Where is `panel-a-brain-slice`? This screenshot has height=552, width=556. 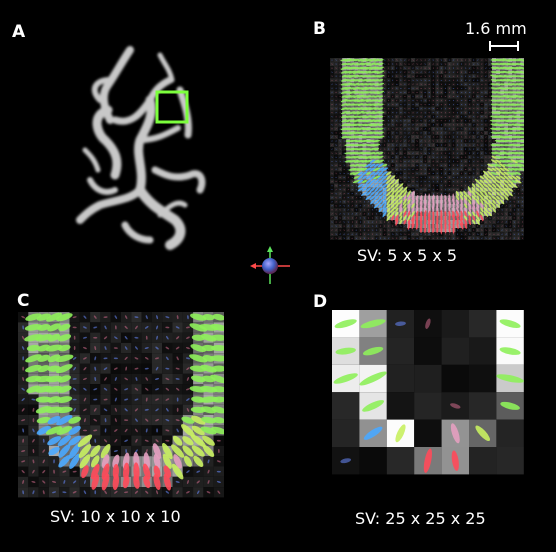 panel-a-brain-slice is located at coordinates (141, 148).